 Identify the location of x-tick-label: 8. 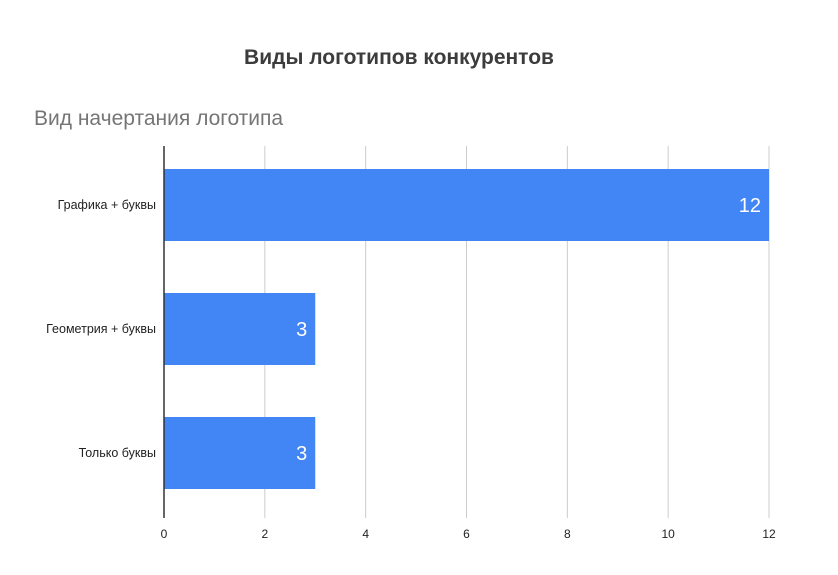
(567, 534).